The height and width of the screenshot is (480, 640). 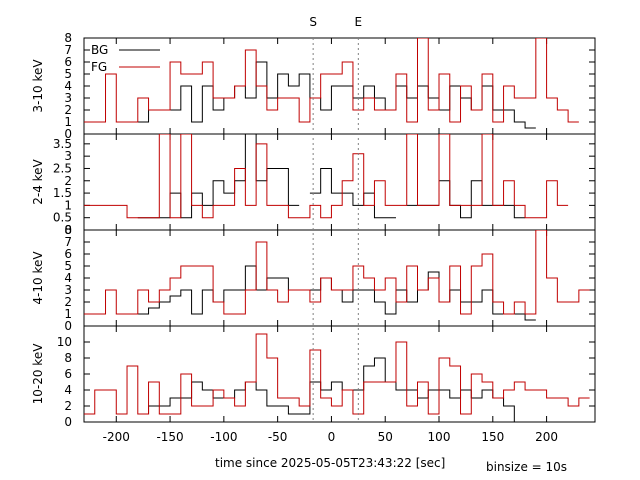 I want to click on y-axis-label: 10-20 keV, so click(x=38, y=374).